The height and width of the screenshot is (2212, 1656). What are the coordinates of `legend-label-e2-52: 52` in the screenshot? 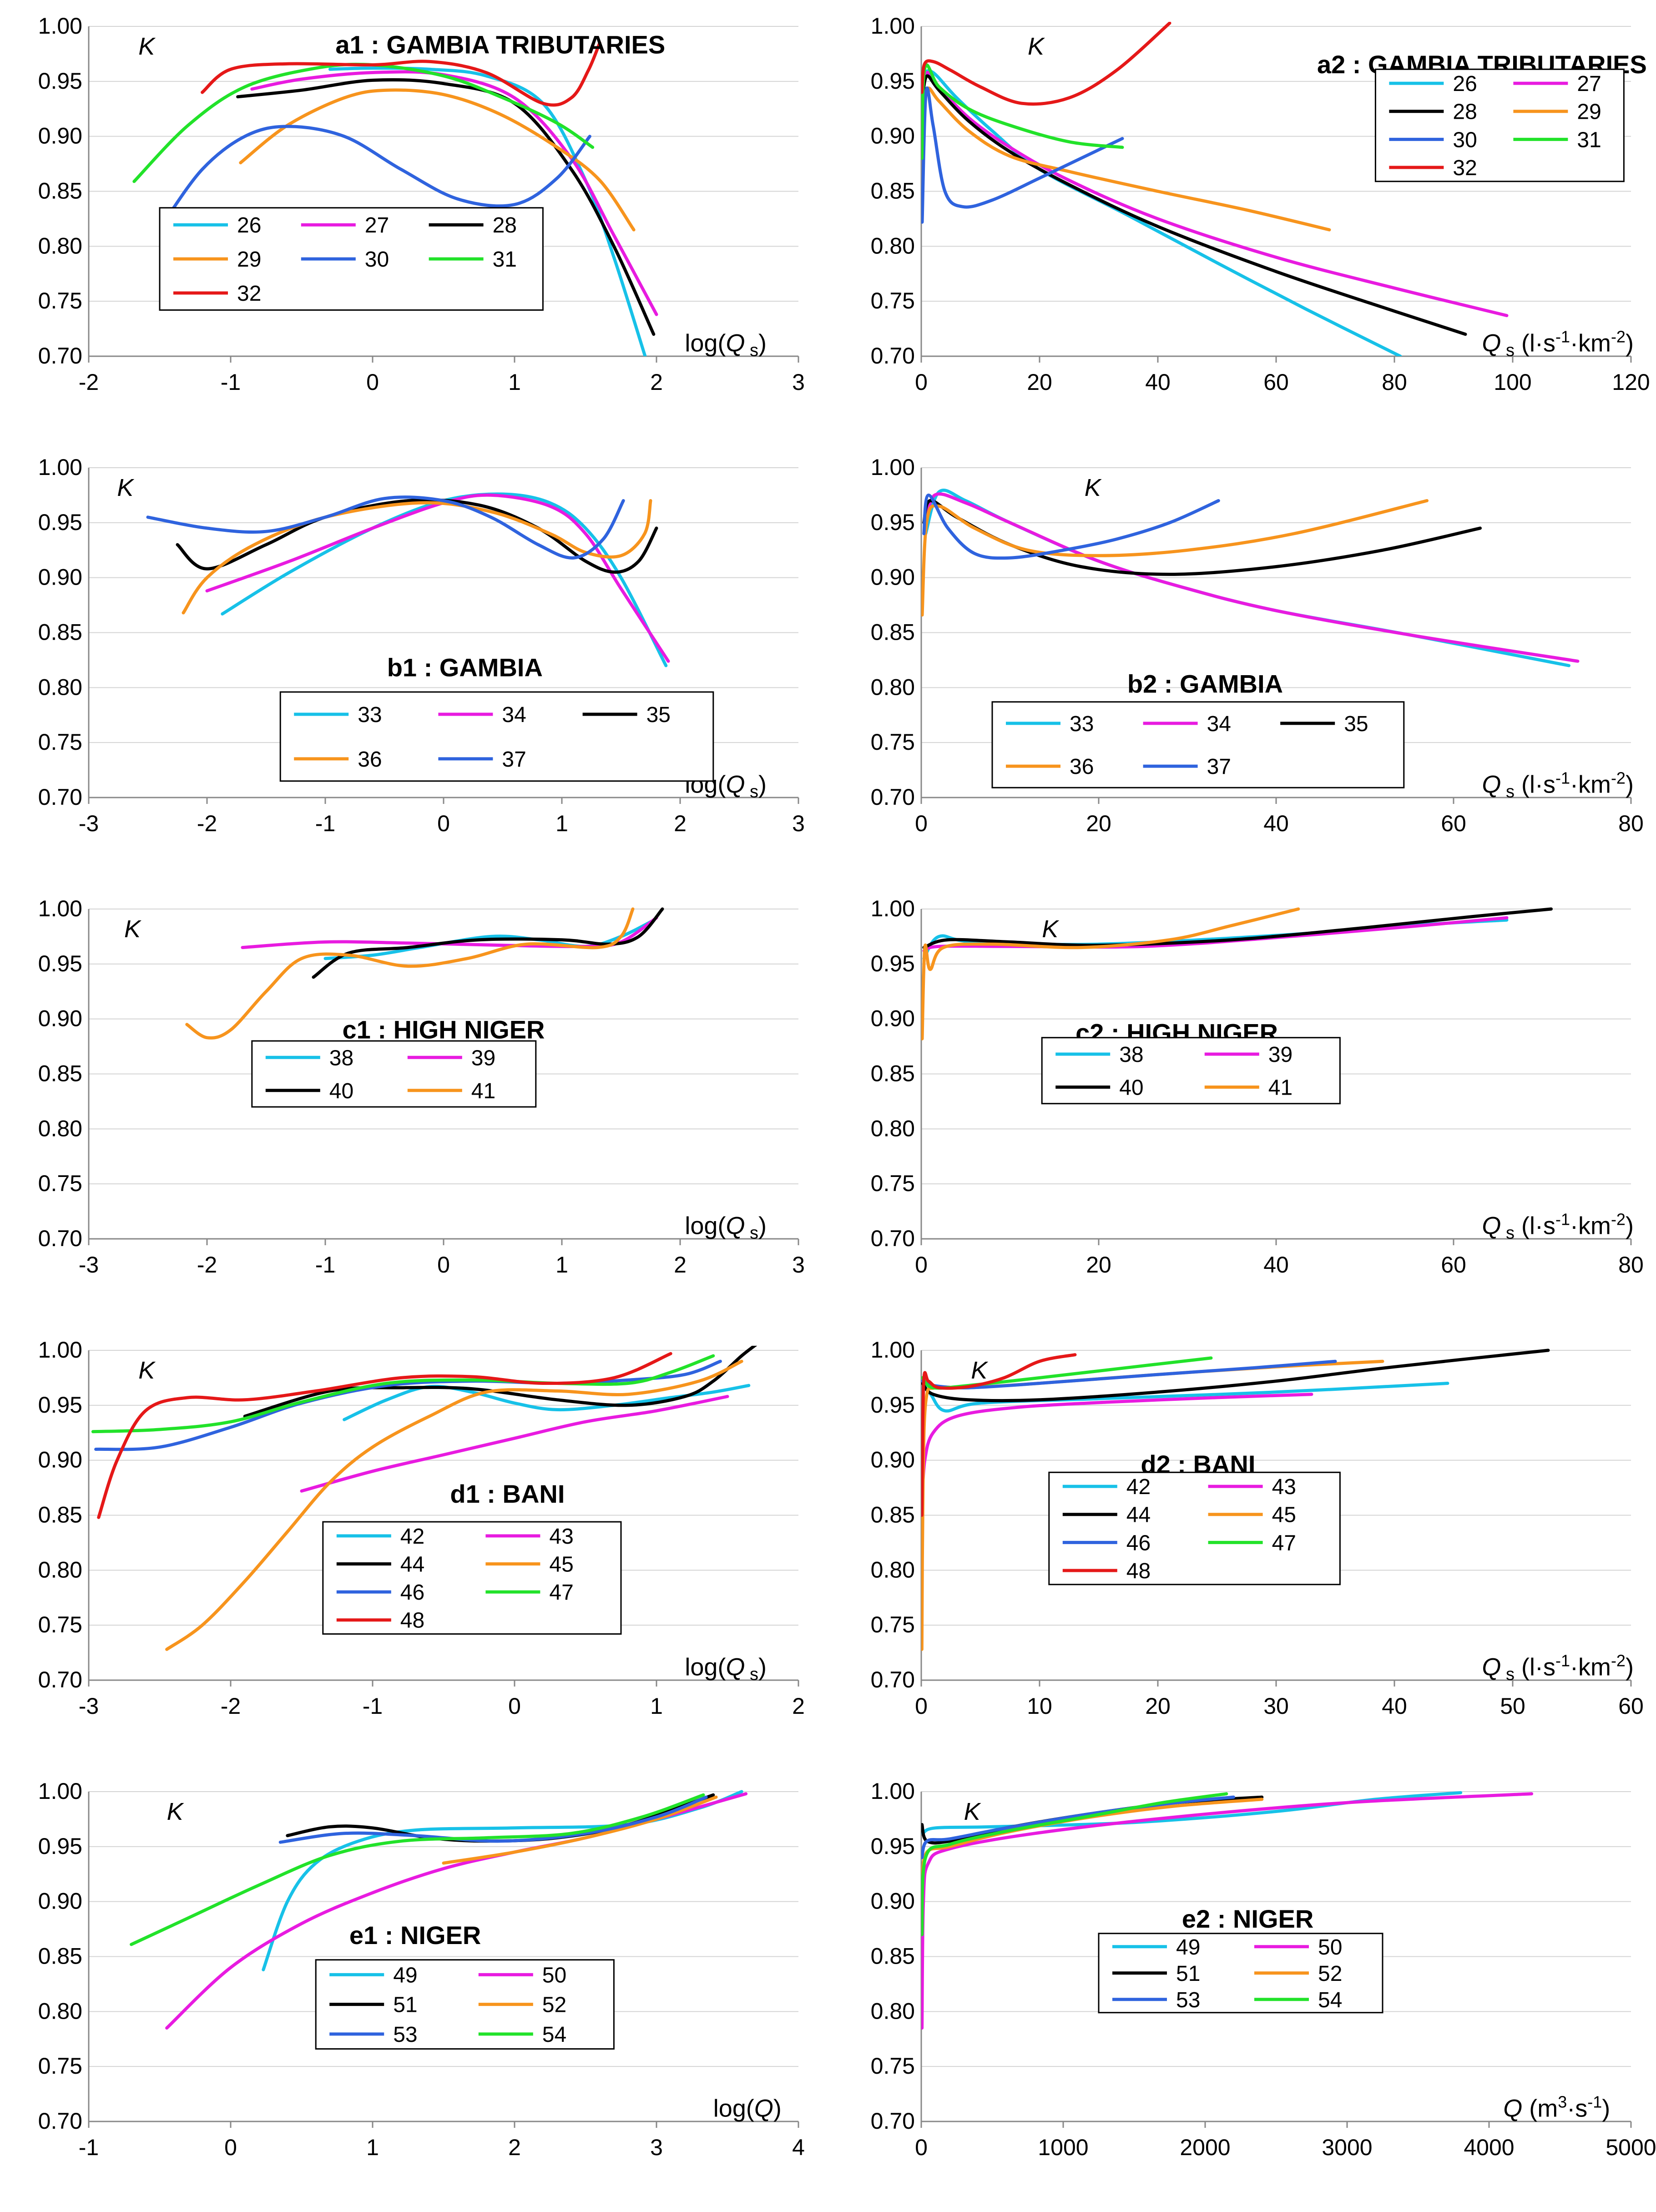 It's located at (1330, 1974).